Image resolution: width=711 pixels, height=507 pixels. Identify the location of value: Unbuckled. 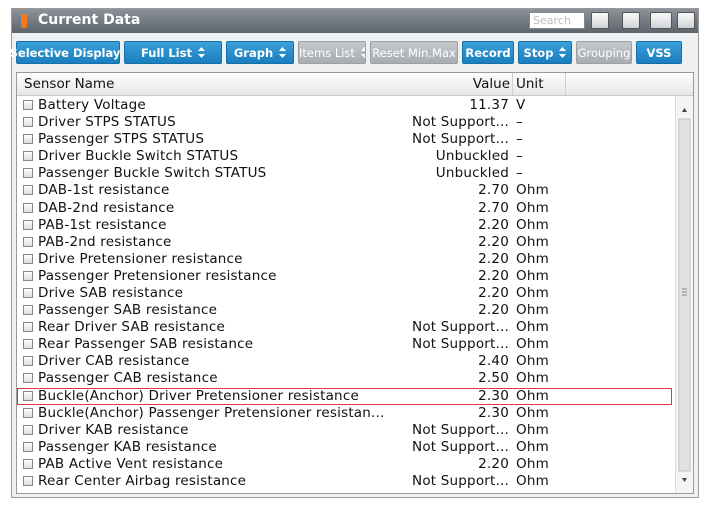
(472, 173).